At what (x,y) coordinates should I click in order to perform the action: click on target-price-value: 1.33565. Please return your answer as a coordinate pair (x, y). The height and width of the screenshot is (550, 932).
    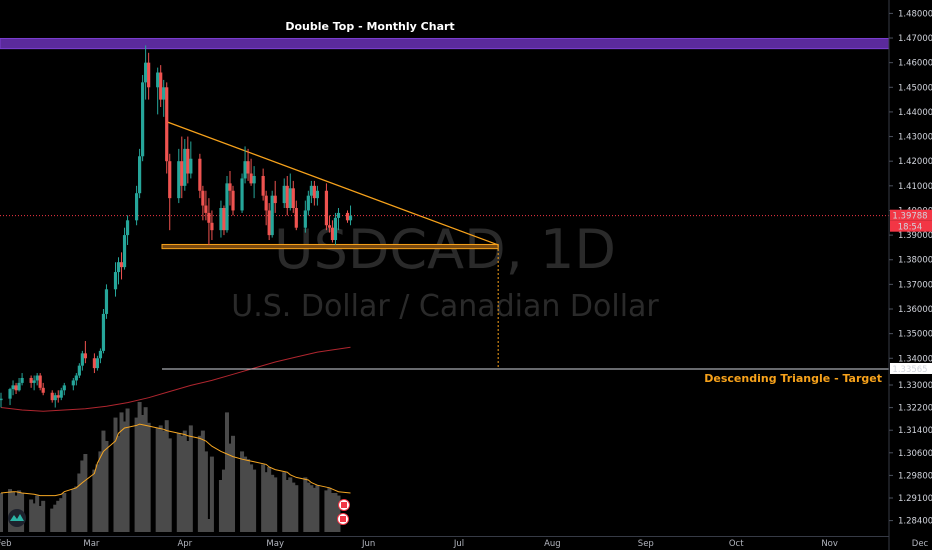
    Looking at the image, I should click on (909, 370).